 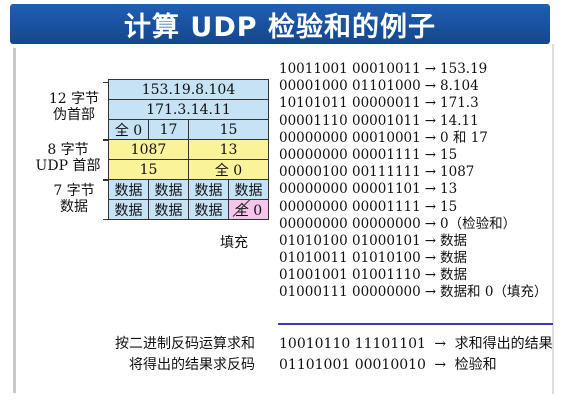 I want to click on packet-row-length: 15 全 0, so click(x=188, y=169).